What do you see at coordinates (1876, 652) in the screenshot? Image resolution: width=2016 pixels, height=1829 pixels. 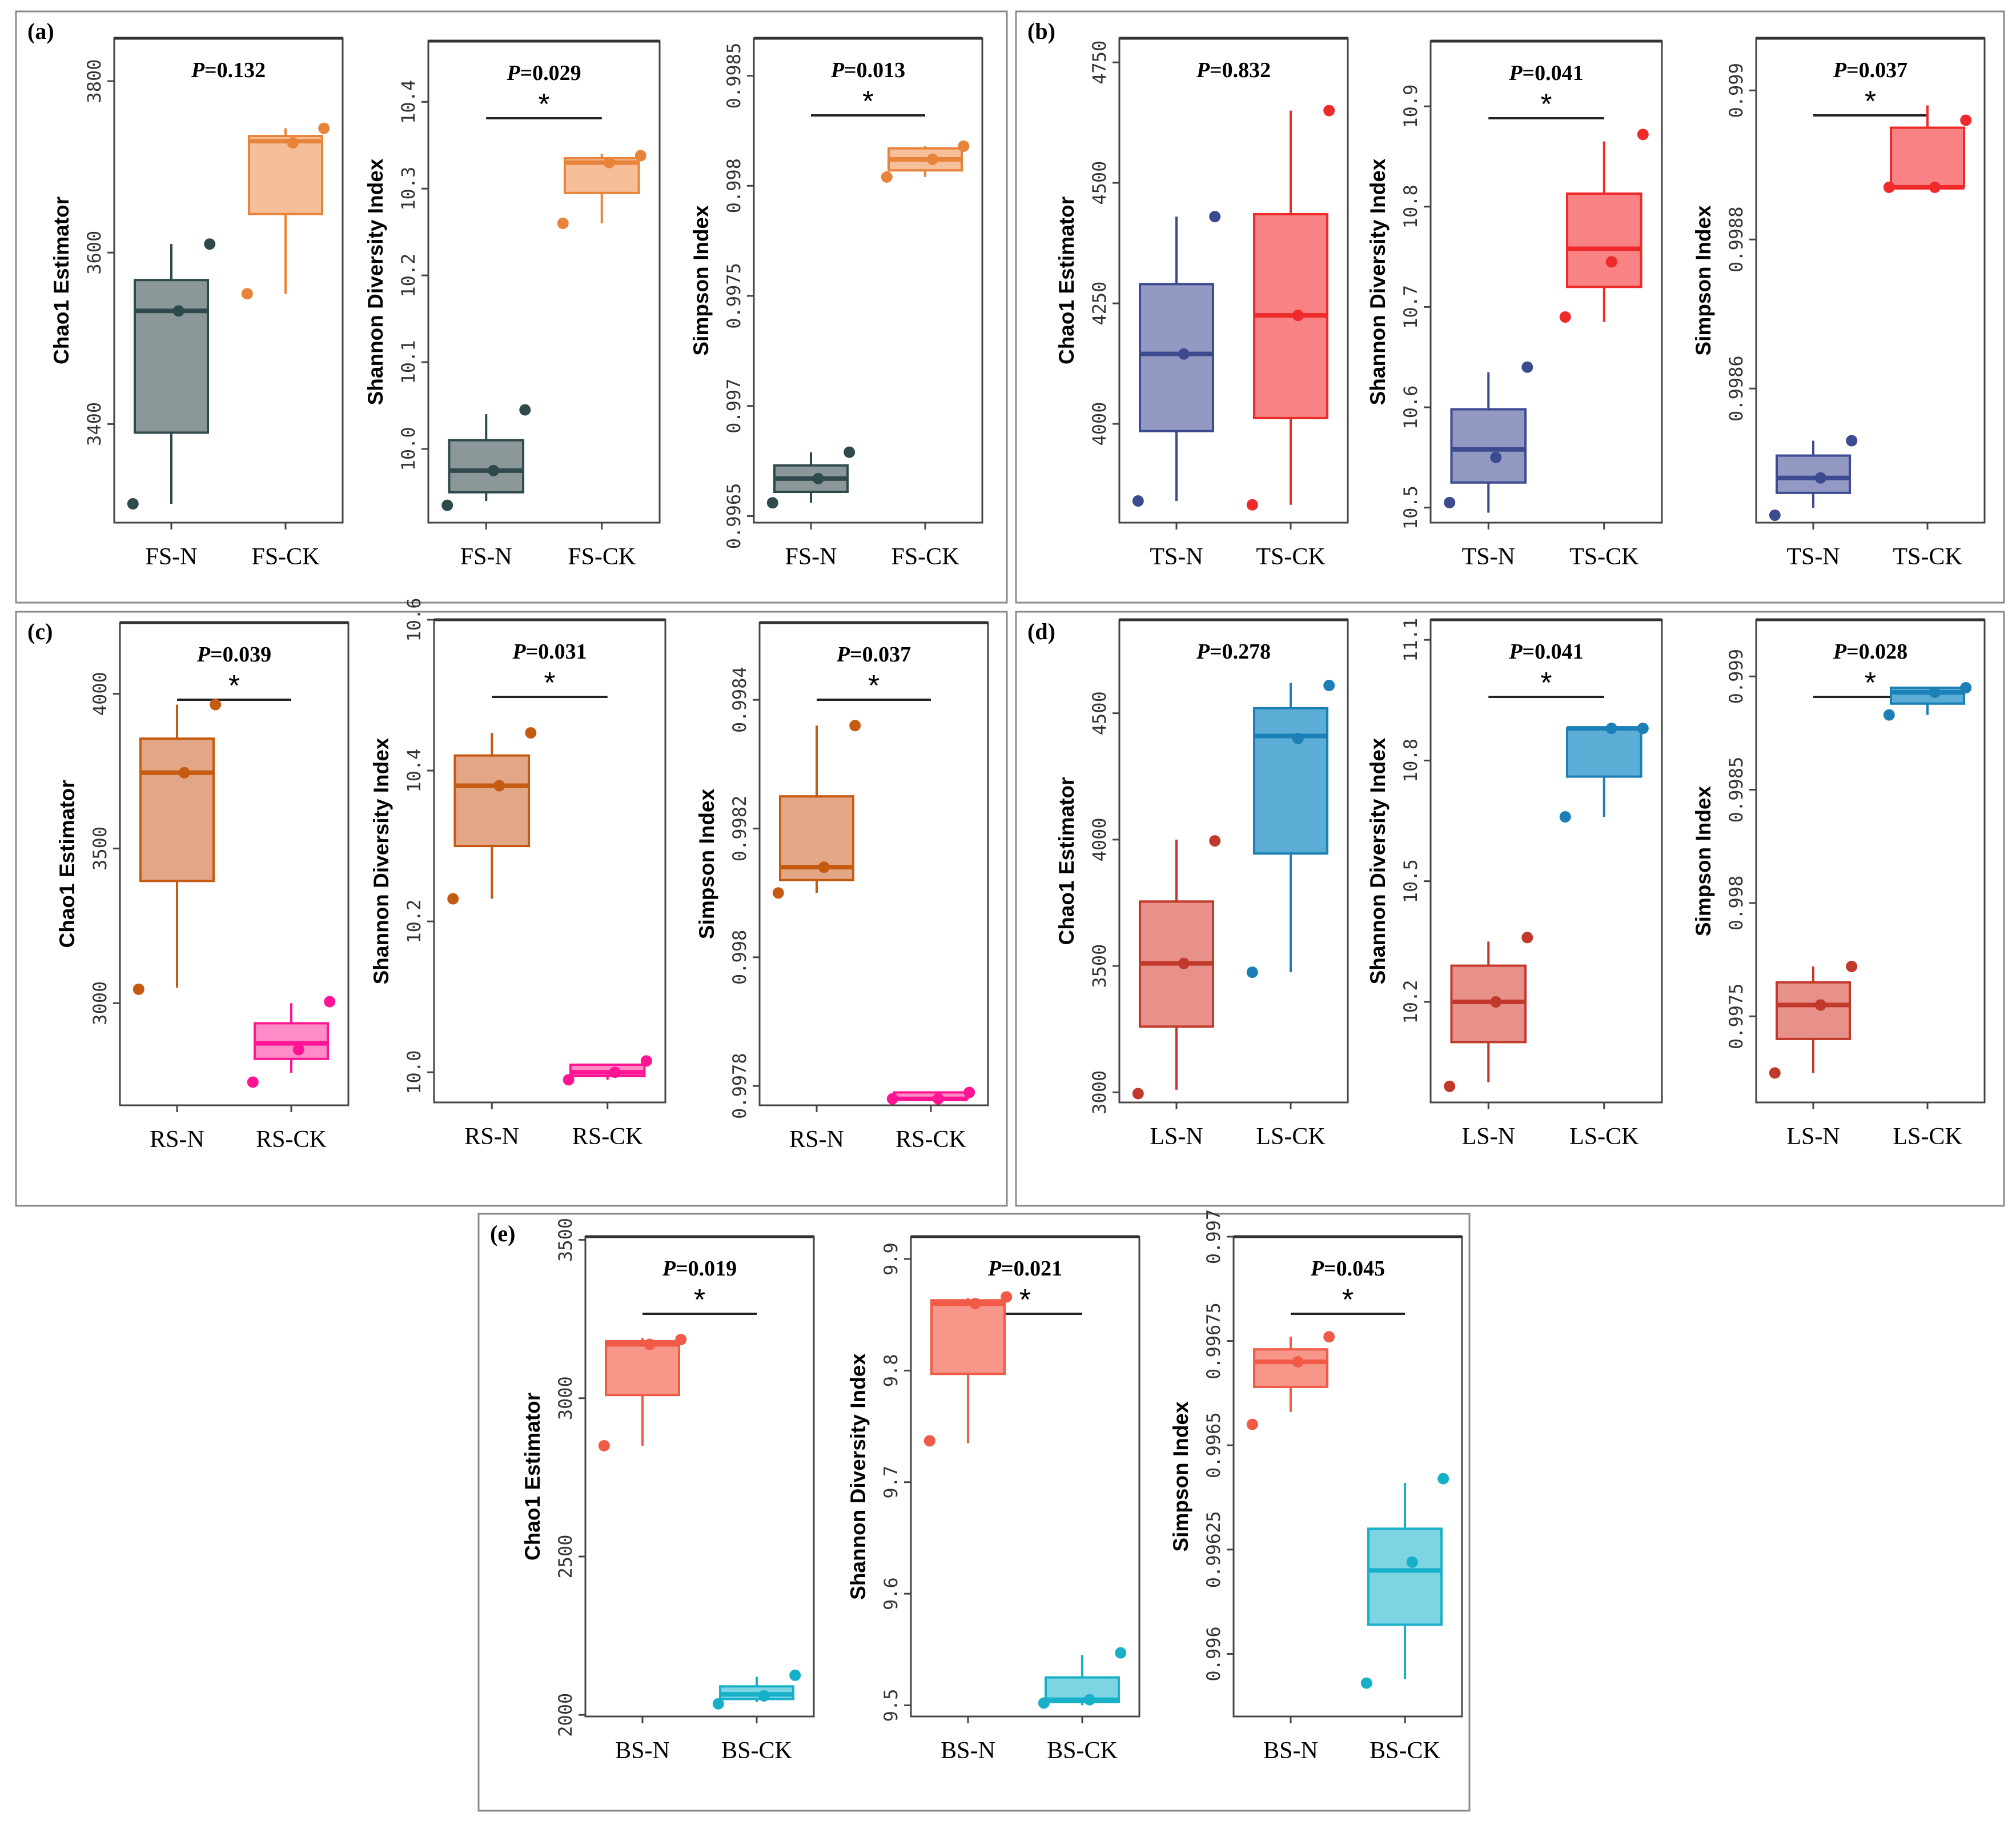 I see `p-value-number: =0.028` at bounding box center [1876, 652].